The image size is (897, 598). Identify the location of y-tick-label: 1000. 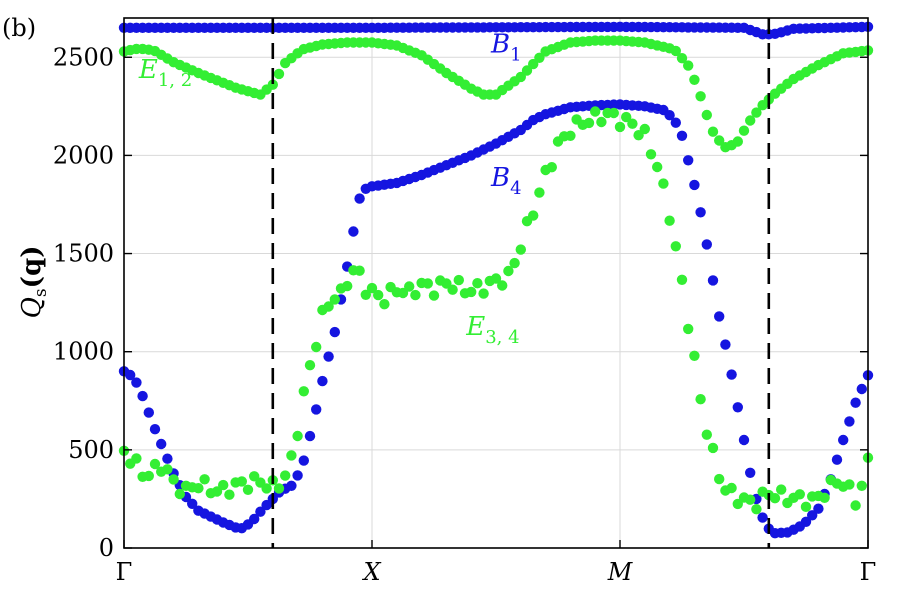
(83, 352).